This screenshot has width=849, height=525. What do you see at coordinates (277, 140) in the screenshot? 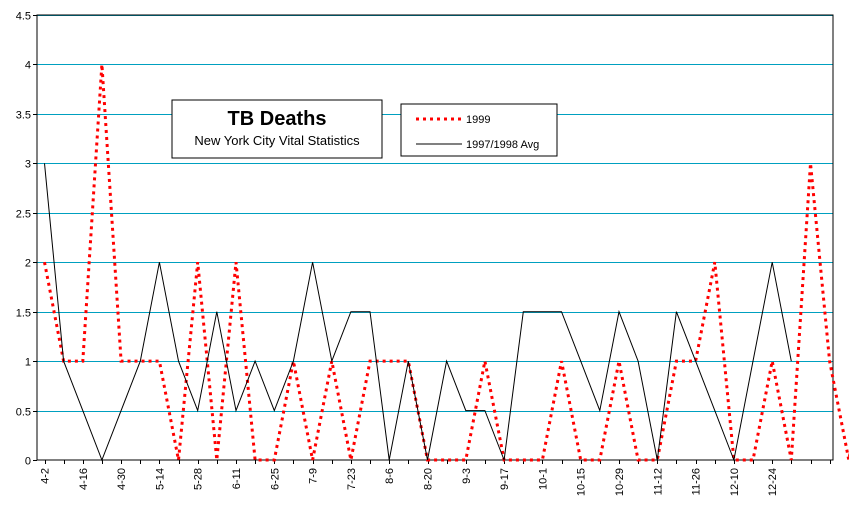
I see `chart-subtitle: New York City Vital Statistics` at bounding box center [277, 140].